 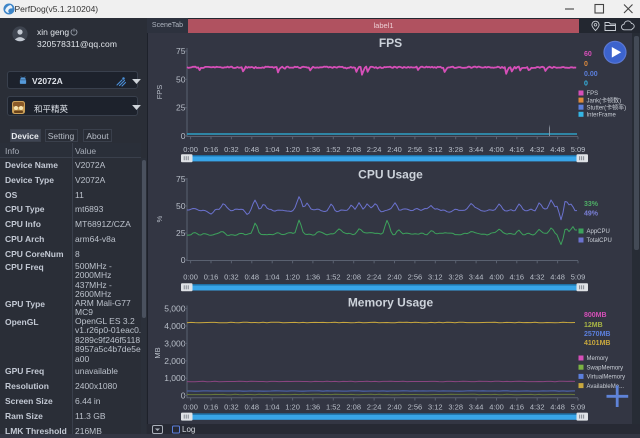 I want to click on svg-text: 49%, so click(x=591, y=214).